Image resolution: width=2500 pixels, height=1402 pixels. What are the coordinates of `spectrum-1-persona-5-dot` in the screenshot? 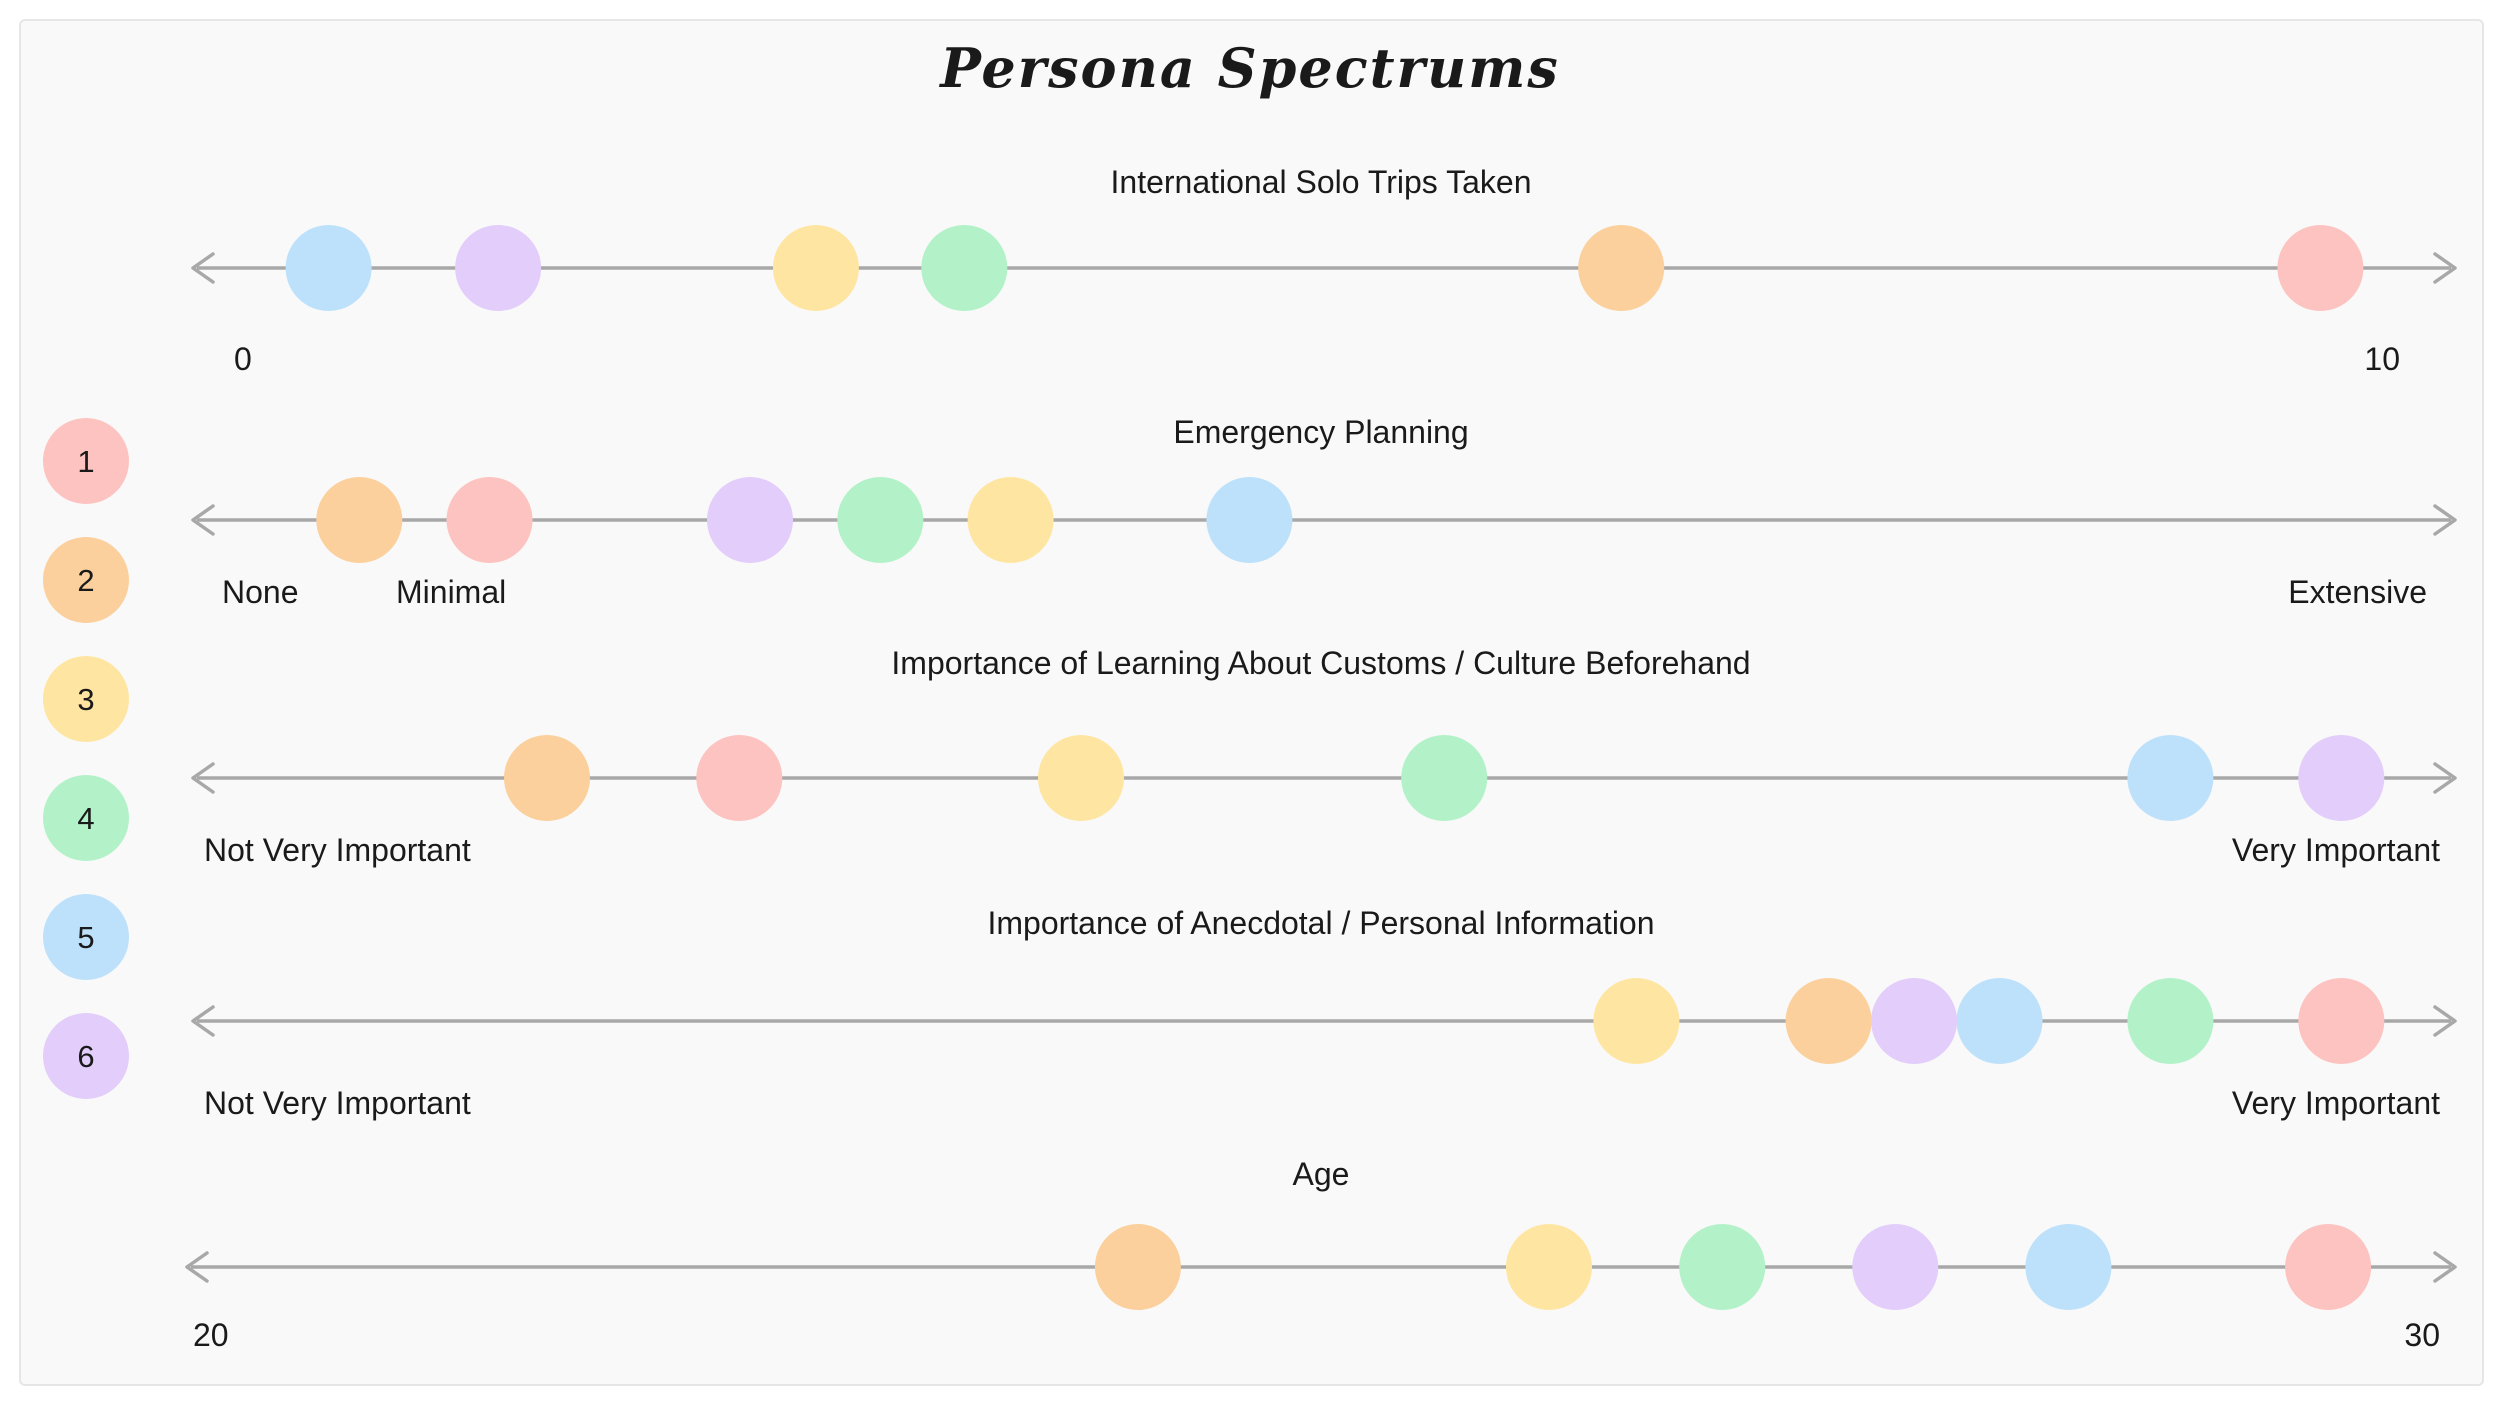 It's located at (328, 268).